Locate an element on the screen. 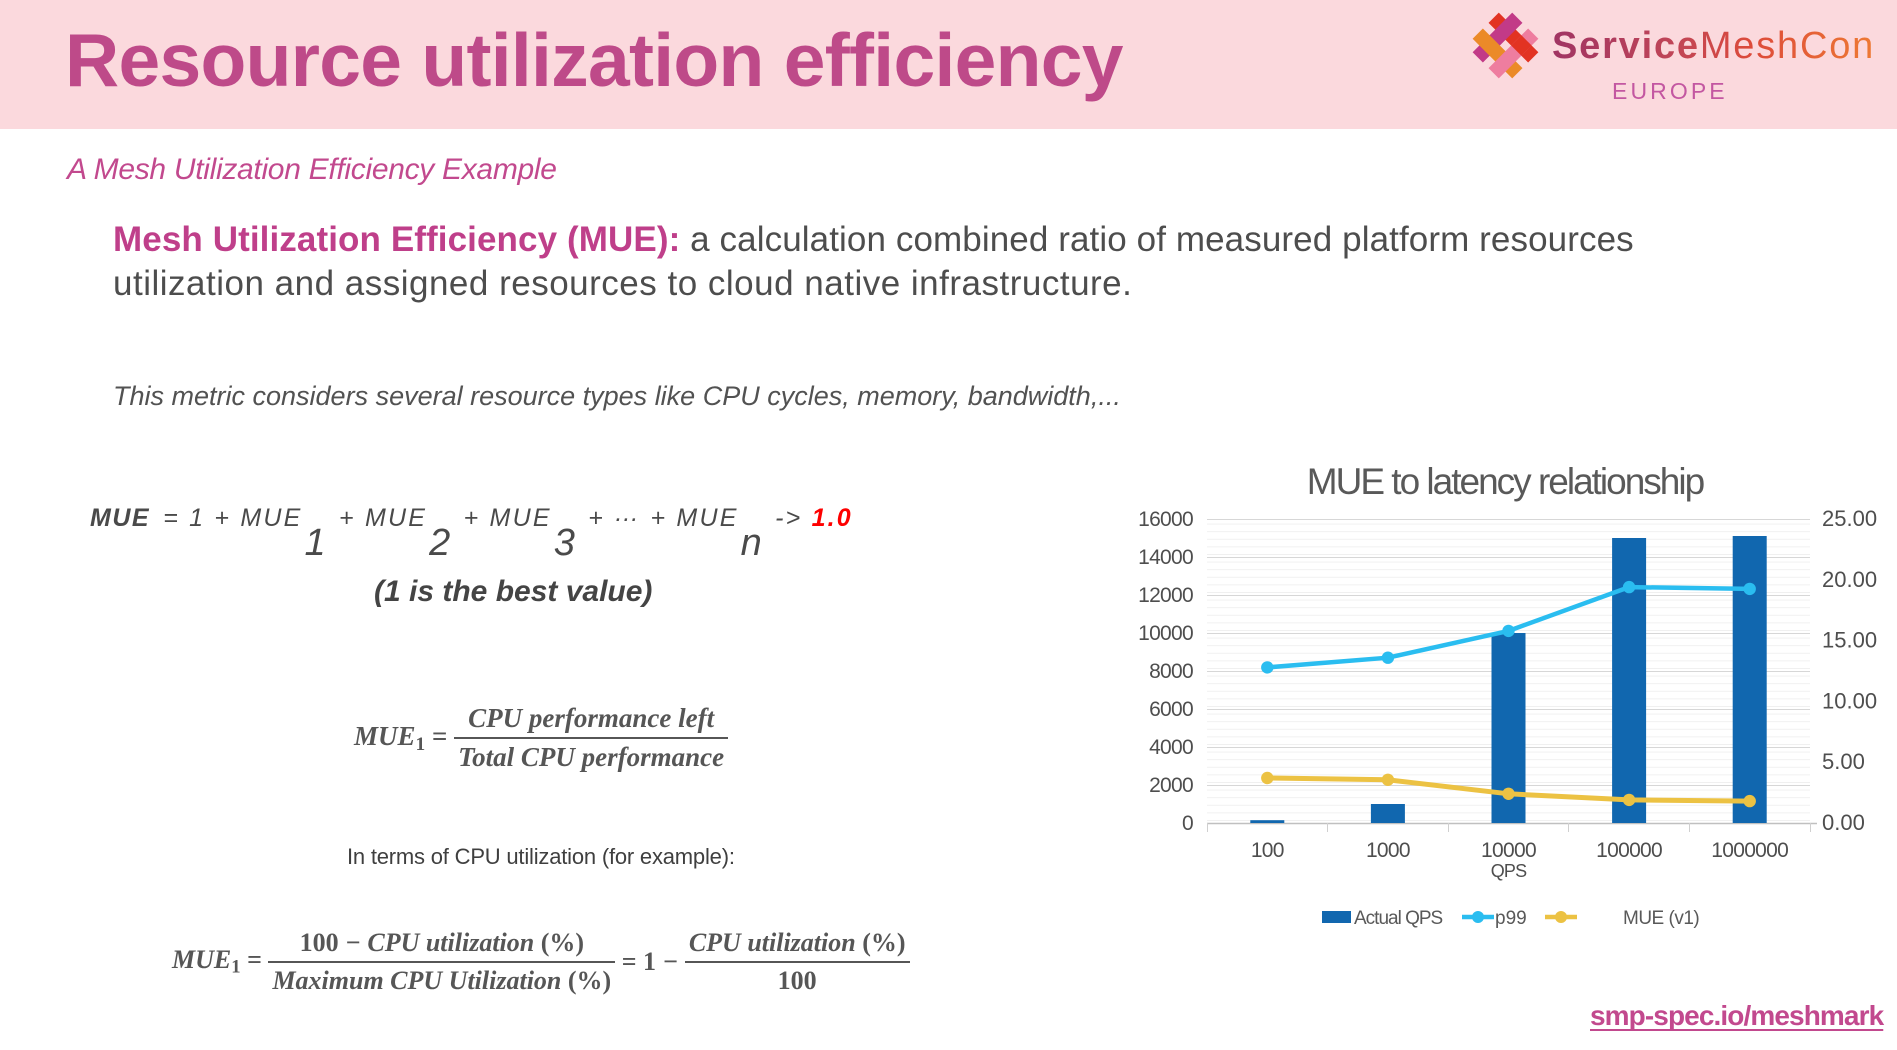  svg-text: 1000 is located at coordinates (1388, 850).